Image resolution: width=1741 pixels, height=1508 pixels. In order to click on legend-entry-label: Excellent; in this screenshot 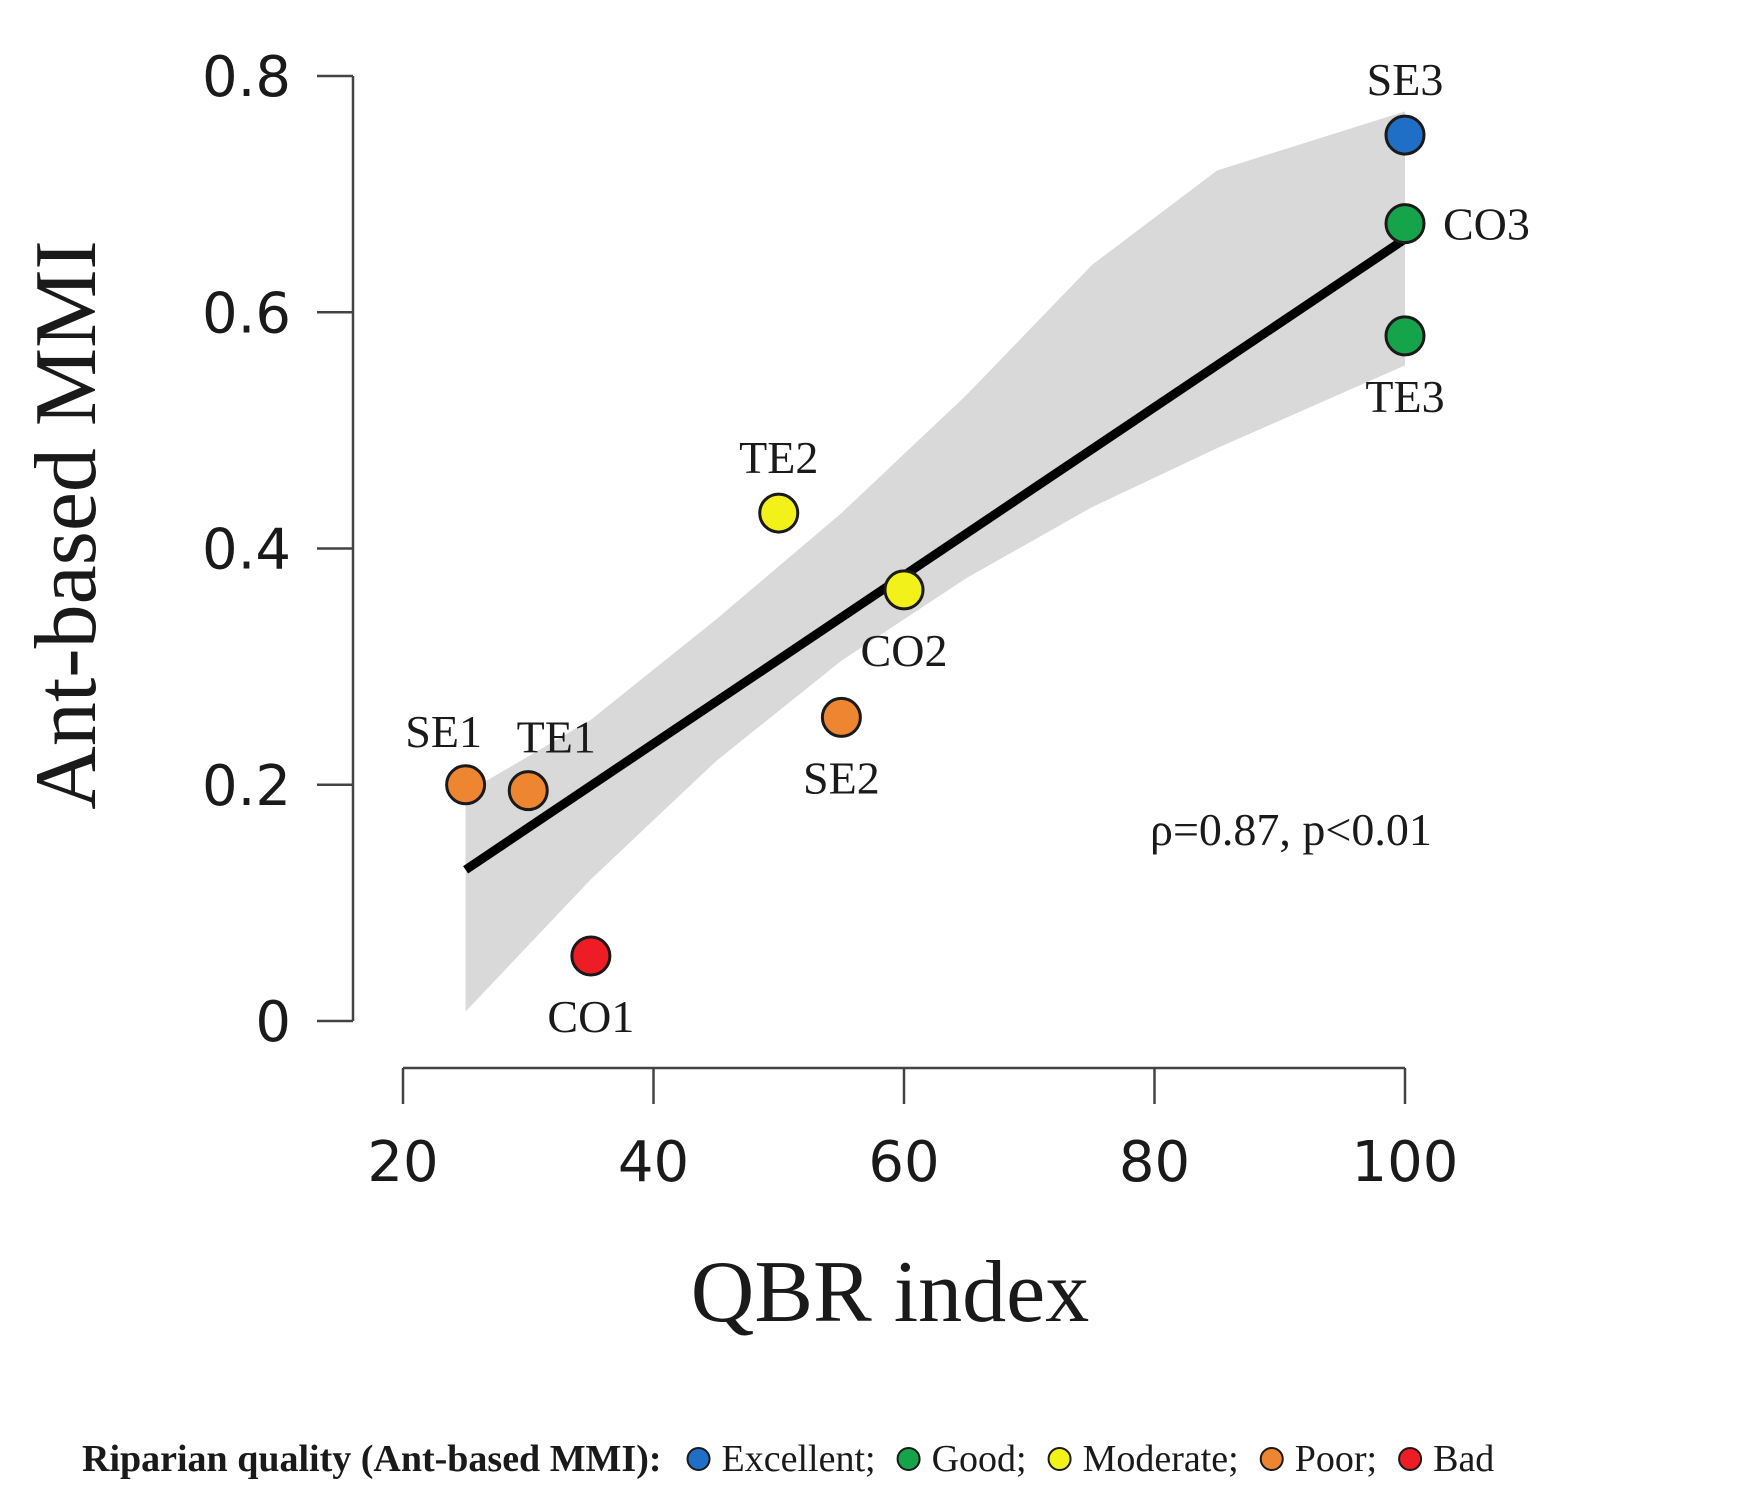, I will do `click(799, 1459)`.